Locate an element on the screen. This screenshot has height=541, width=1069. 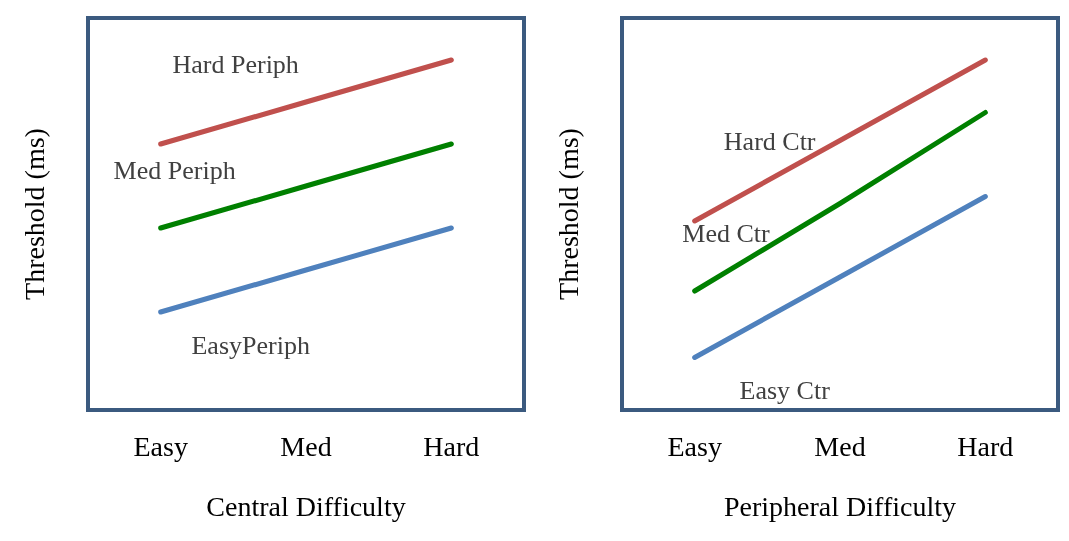
x-axis-title: Central Difficulty is located at coordinates (306, 506).